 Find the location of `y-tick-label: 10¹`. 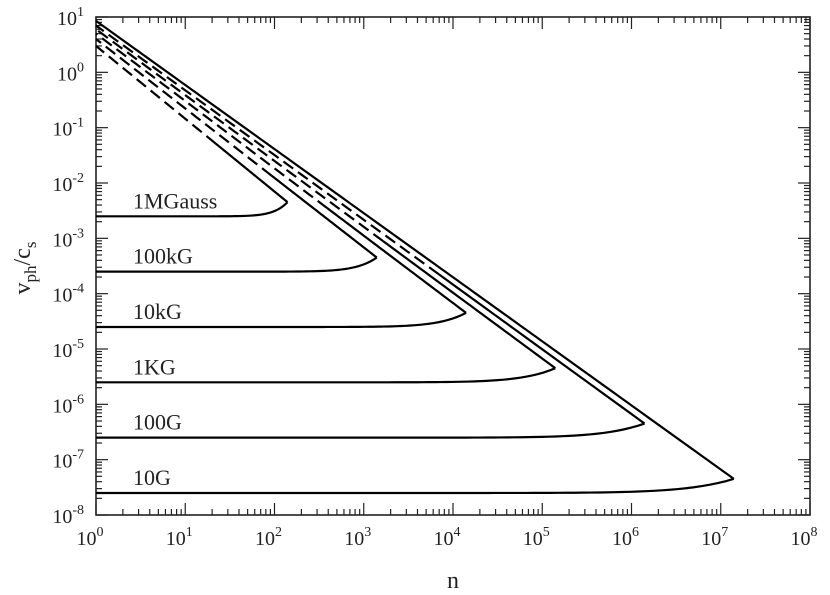

y-tick-label: 10¹ is located at coordinates (70, 17).